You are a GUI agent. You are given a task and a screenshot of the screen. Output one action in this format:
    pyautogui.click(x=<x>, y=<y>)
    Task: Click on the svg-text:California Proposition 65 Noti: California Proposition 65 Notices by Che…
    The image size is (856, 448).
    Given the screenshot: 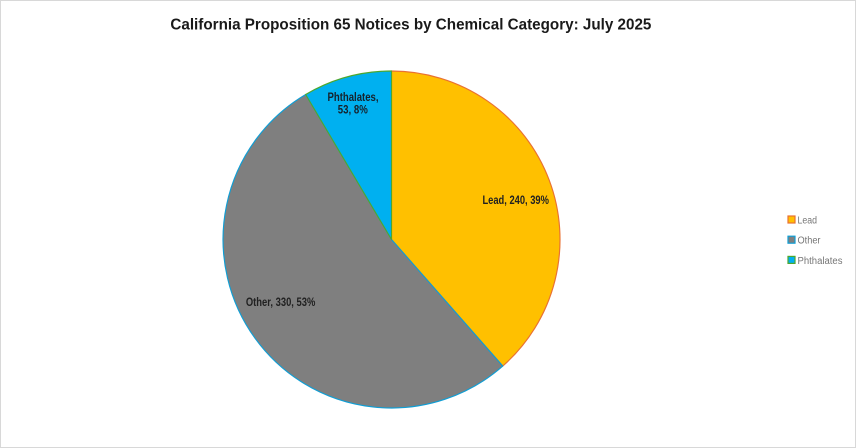 What is the action you would take?
    pyautogui.click(x=410, y=24)
    